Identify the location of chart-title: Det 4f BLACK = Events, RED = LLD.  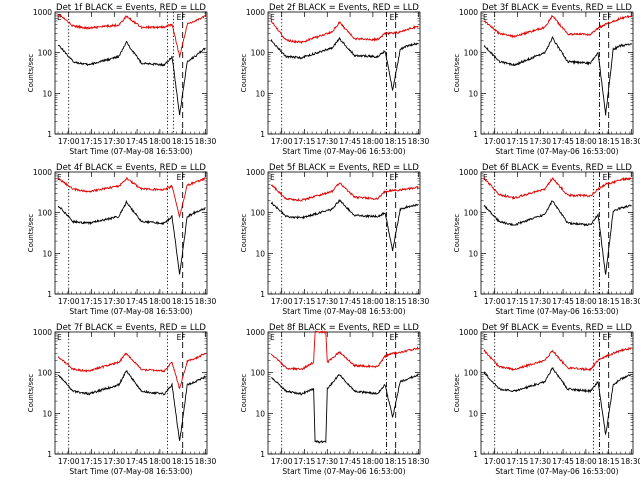
(131, 168).